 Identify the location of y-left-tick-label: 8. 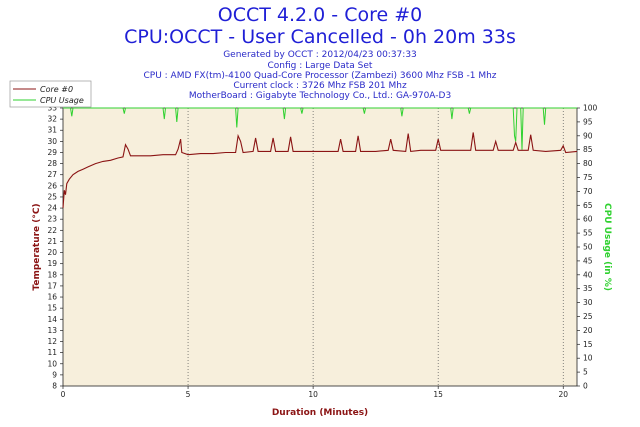
(54, 386).